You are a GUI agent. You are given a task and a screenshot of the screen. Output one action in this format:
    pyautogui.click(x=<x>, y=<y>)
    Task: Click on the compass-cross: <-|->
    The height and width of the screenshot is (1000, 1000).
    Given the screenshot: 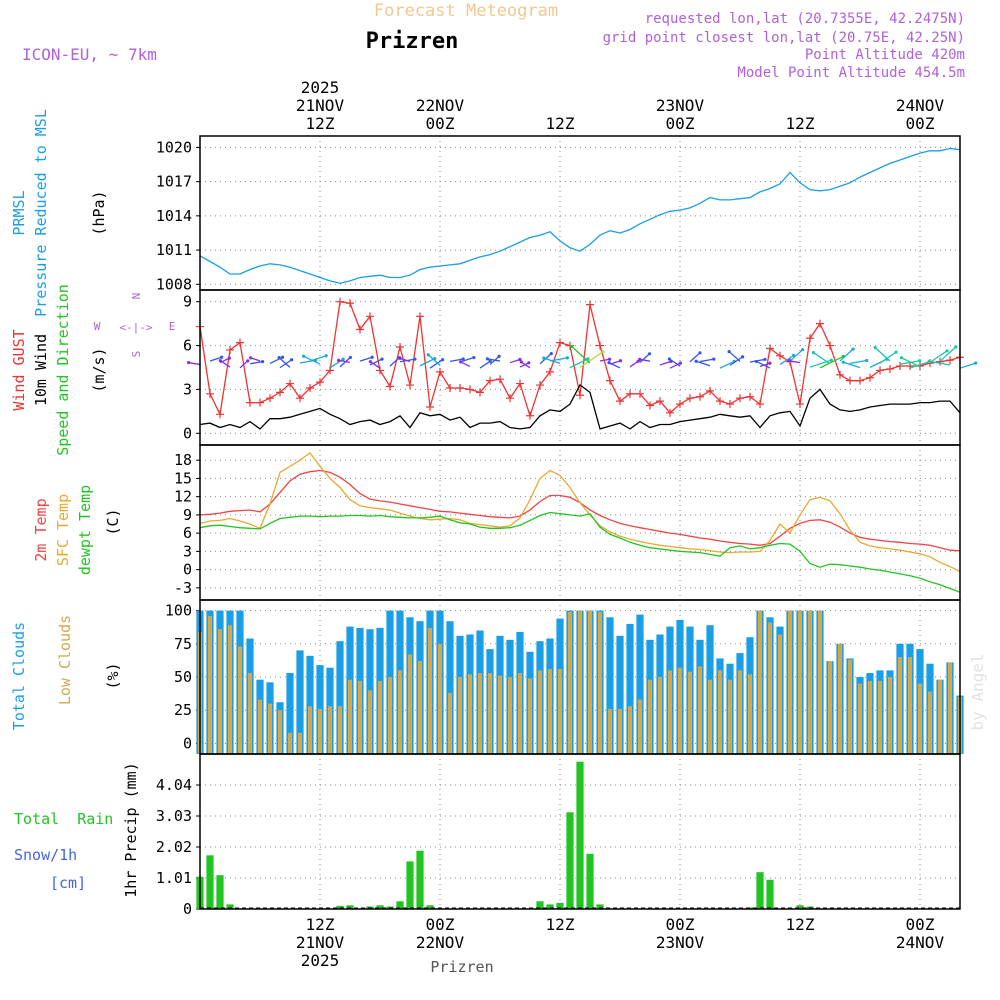 What is the action you would take?
    pyautogui.click(x=135, y=327)
    